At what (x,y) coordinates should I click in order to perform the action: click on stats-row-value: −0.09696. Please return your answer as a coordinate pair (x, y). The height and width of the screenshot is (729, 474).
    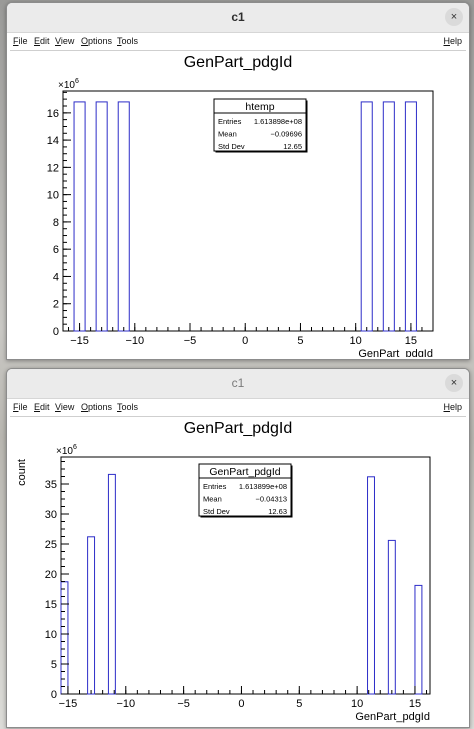
    Looking at the image, I should click on (287, 134).